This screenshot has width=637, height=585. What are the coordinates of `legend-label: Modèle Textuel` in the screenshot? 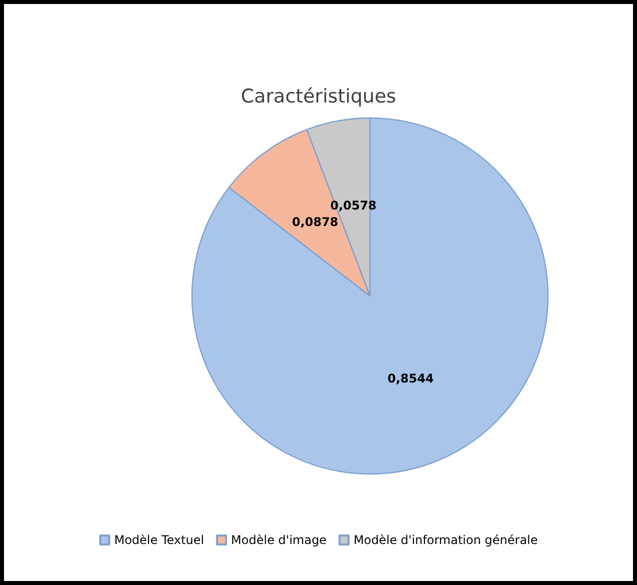 It's located at (159, 540).